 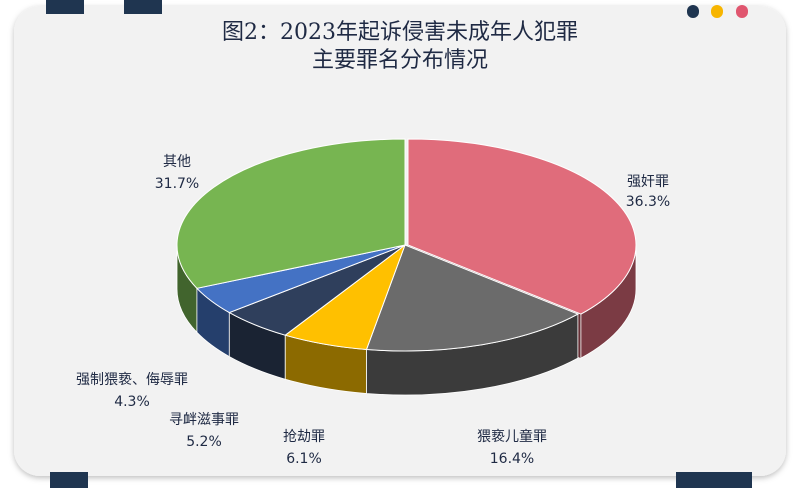 I want to click on slice-name-label: 强奸罪, so click(x=648, y=182).